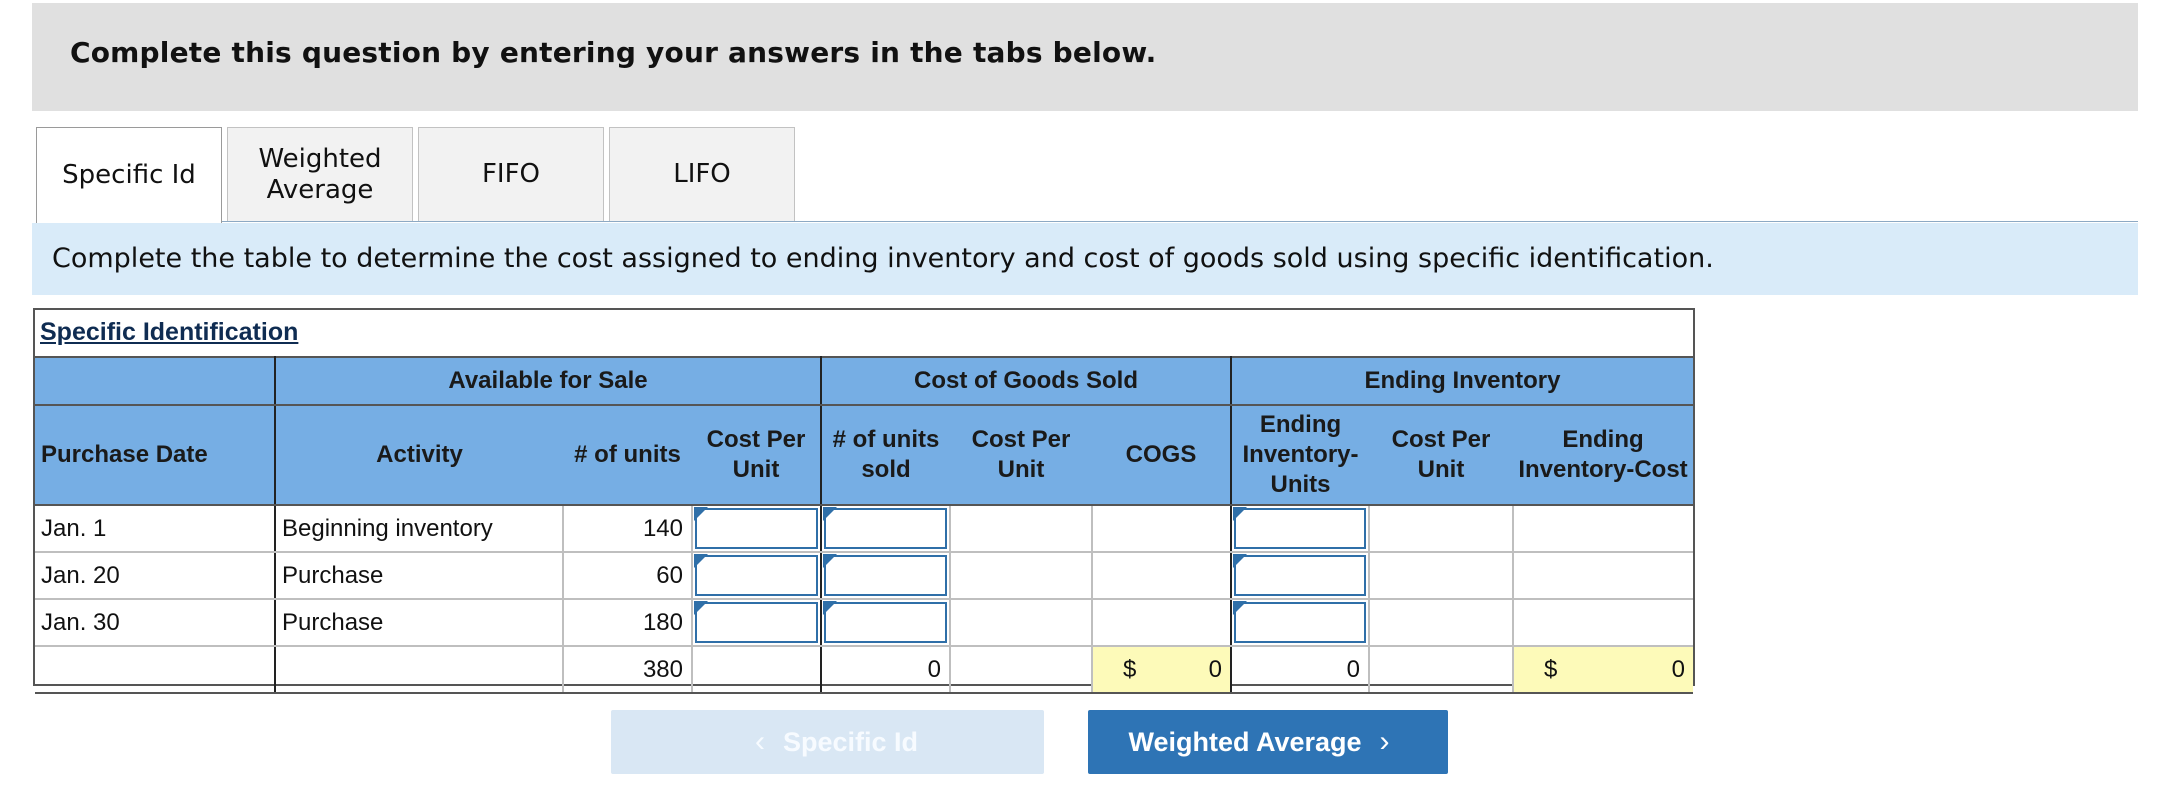 Image resolution: width=2166 pixels, height=790 pixels. Describe the element at coordinates (1300, 670) in the screenshot. I see `total-ending-units: 0` at that location.